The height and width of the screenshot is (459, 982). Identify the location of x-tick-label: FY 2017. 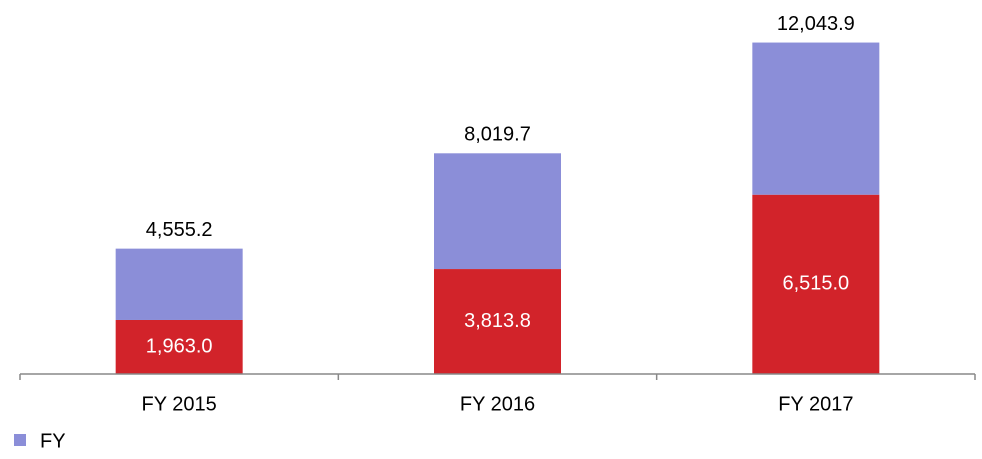
(815, 404).